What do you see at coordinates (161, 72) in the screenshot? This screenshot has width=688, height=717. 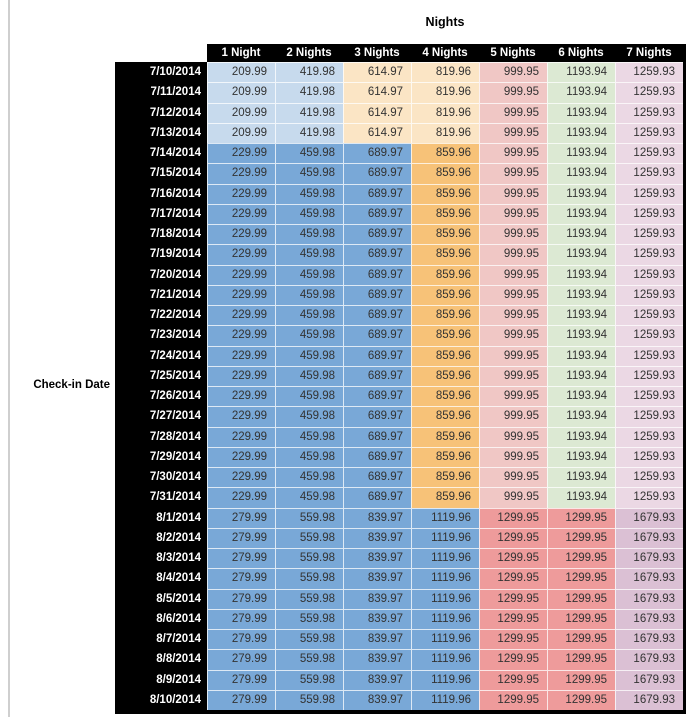 I see `row-header-date: 7/10/2014` at bounding box center [161, 72].